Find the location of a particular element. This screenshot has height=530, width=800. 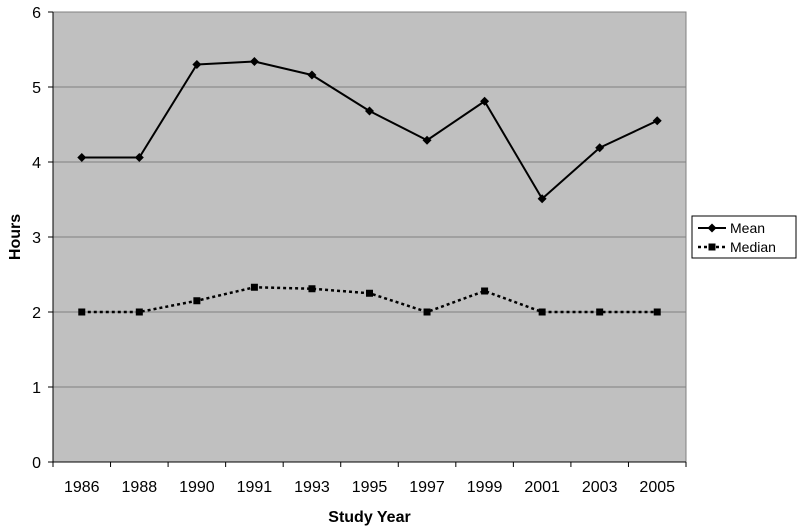

x-tick-label: 1993 is located at coordinates (312, 487).